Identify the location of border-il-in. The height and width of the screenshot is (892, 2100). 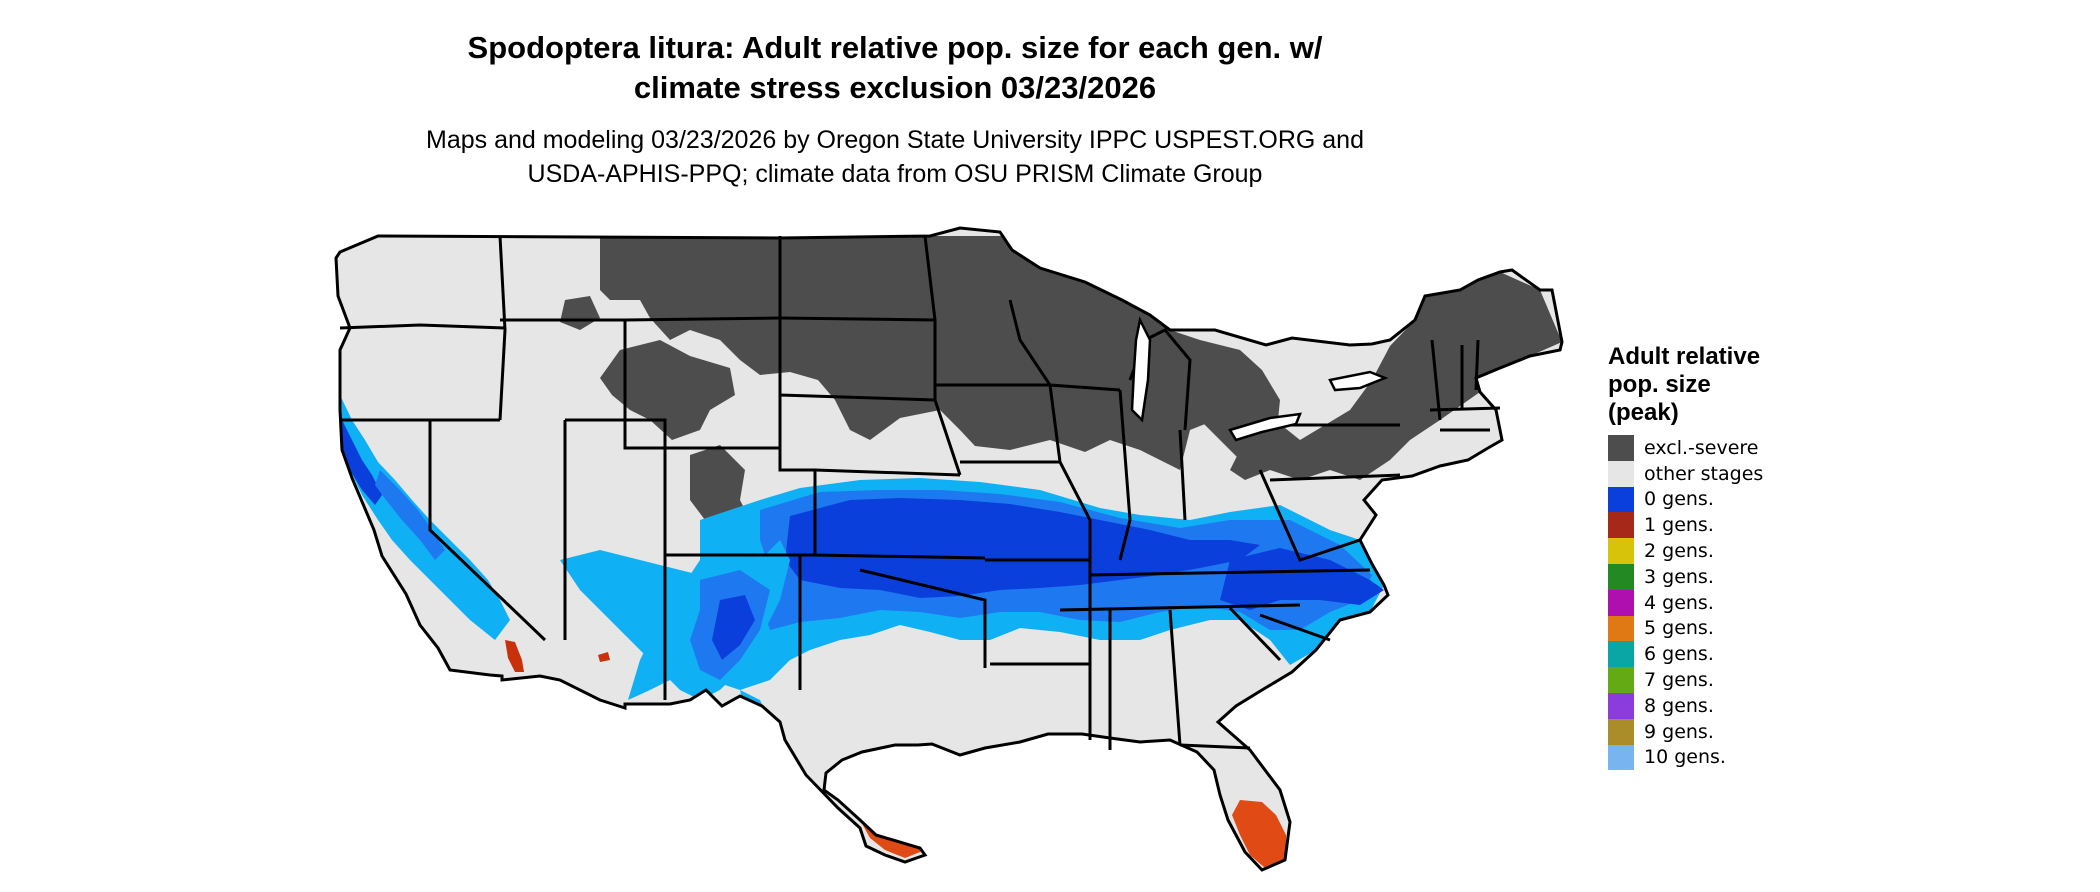
(1125, 475).